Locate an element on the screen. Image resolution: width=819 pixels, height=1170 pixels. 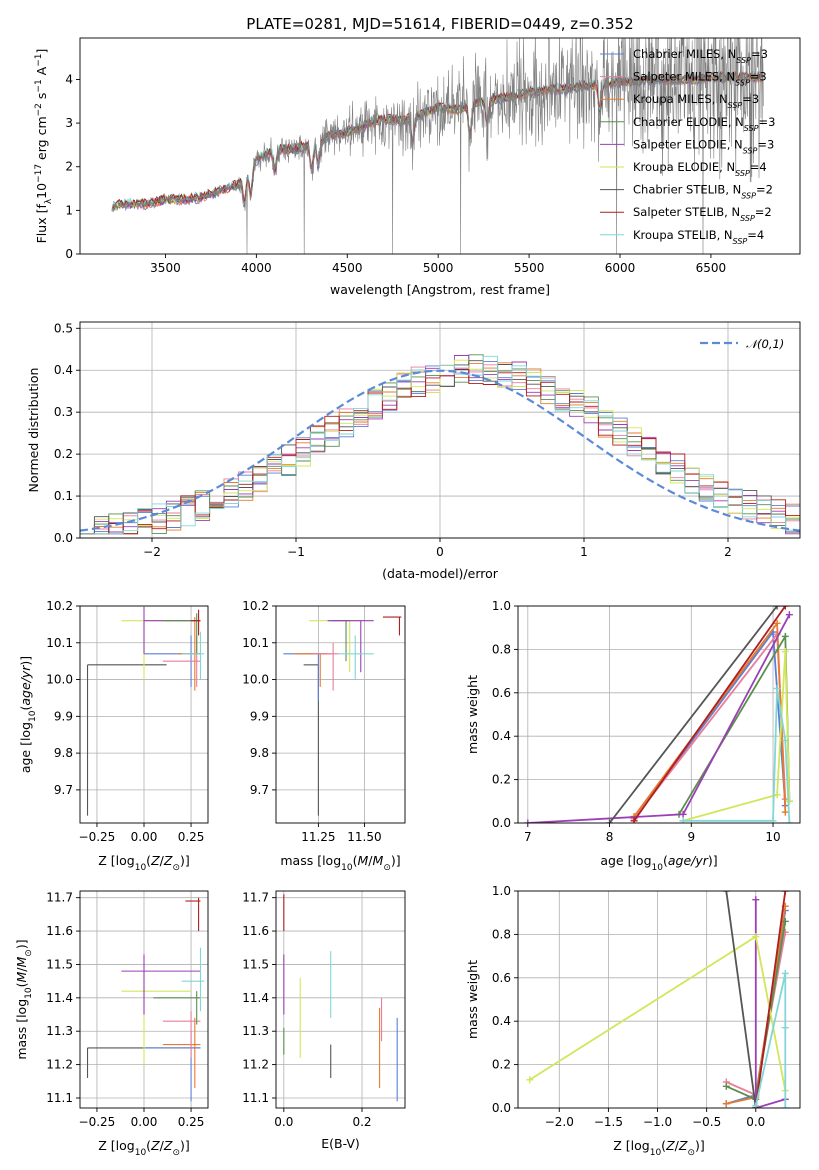
x-tick-label: 9 is located at coordinates (691, 837).